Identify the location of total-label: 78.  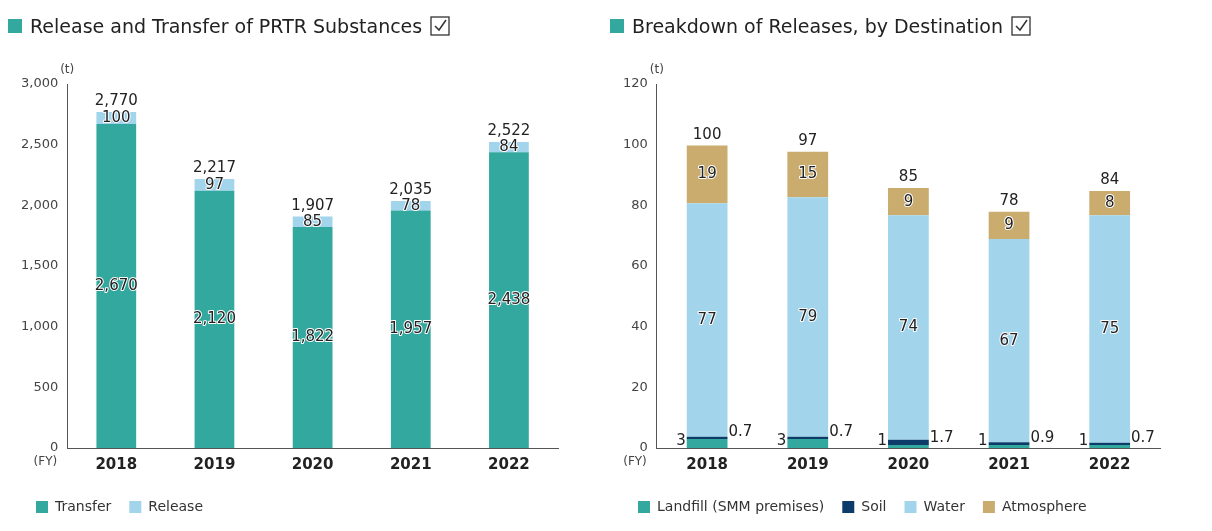
(1009, 200).